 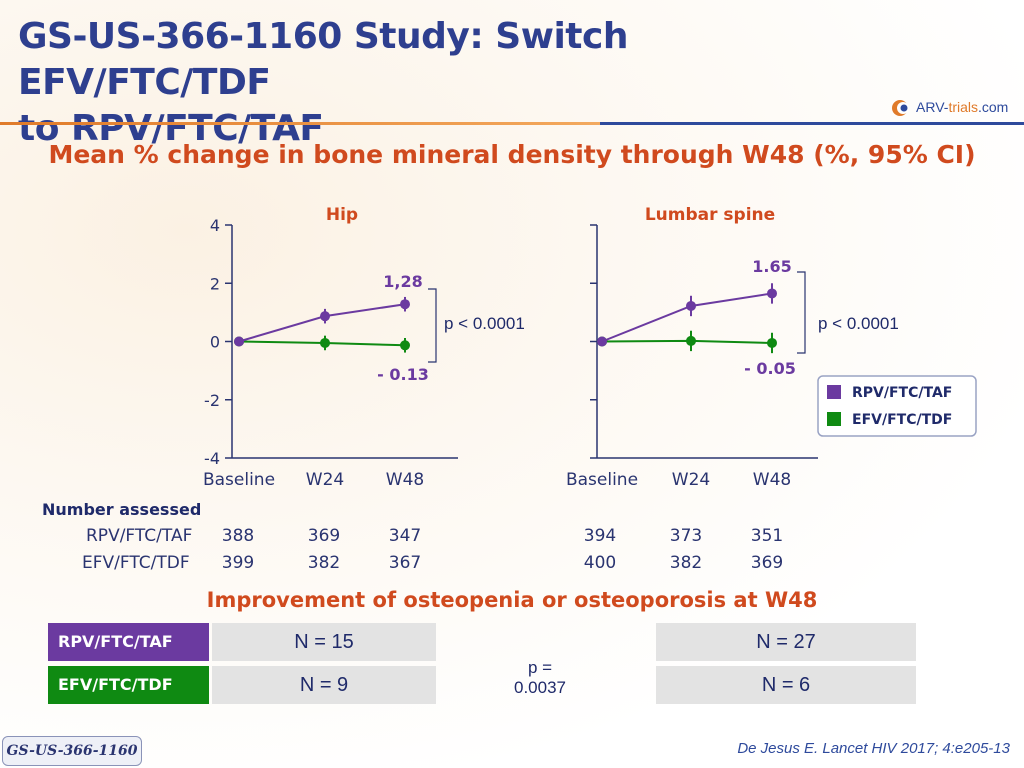 What do you see at coordinates (432, 325) in the screenshot?
I see `hip-p-bracket` at bounding box center [432, 325].